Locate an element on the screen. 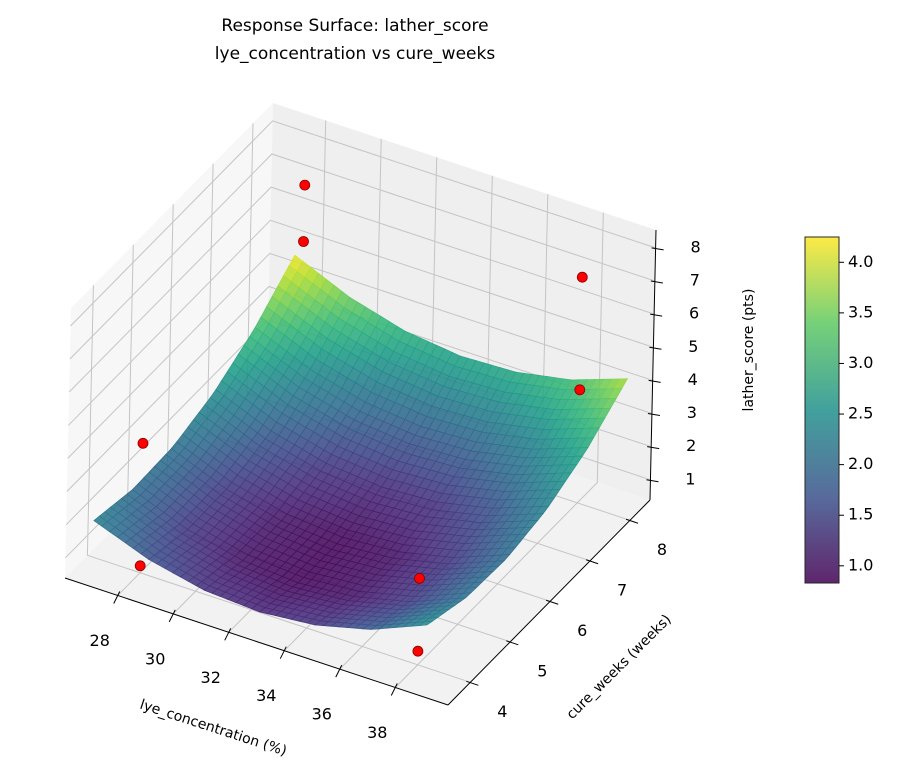  colorbar-tick-label: 1.0 is located at coordinates (860, 564).